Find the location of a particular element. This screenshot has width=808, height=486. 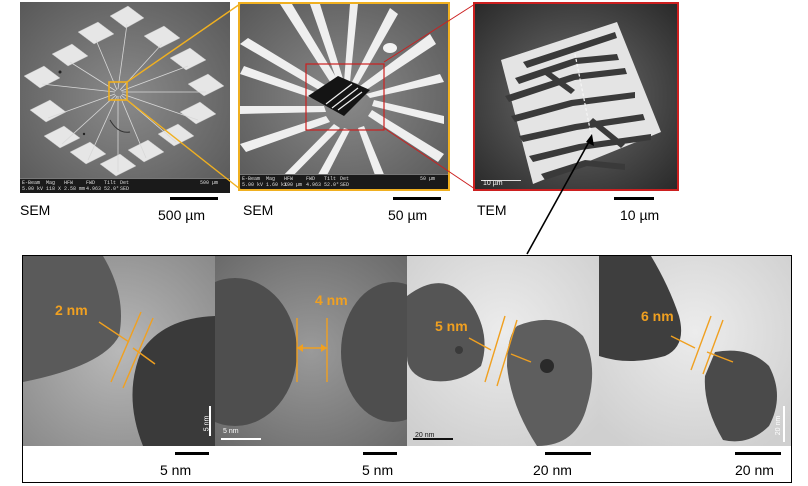

scale-label-sem-1: 500 µm is located at coordinates (181, 215).